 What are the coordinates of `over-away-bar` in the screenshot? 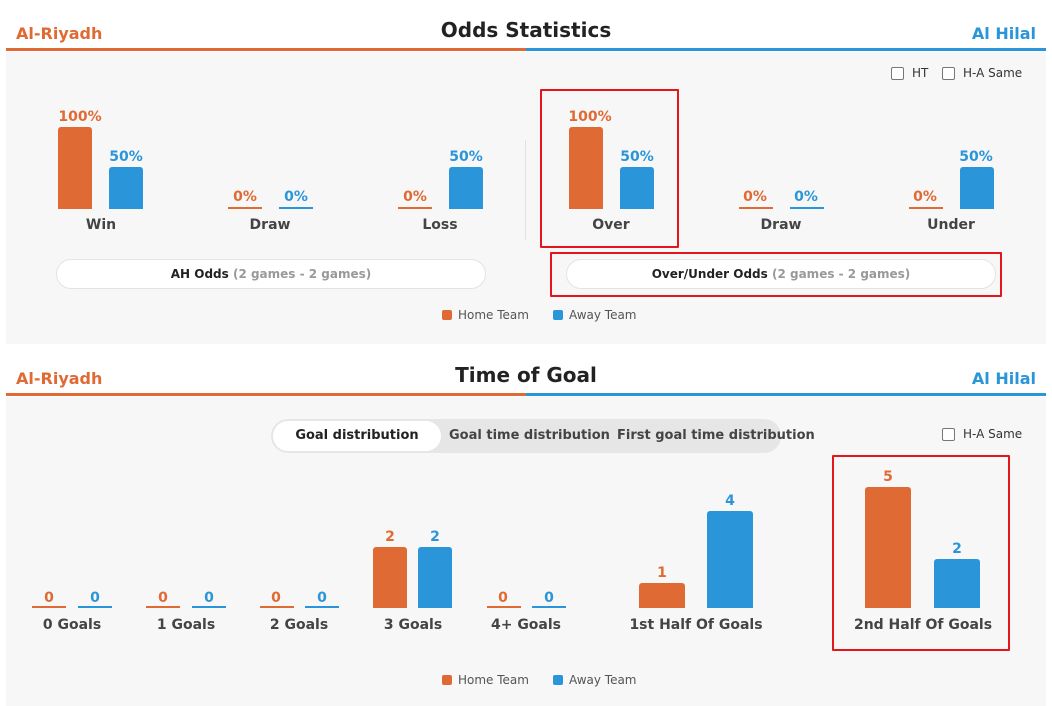 It's located at (637, 188).